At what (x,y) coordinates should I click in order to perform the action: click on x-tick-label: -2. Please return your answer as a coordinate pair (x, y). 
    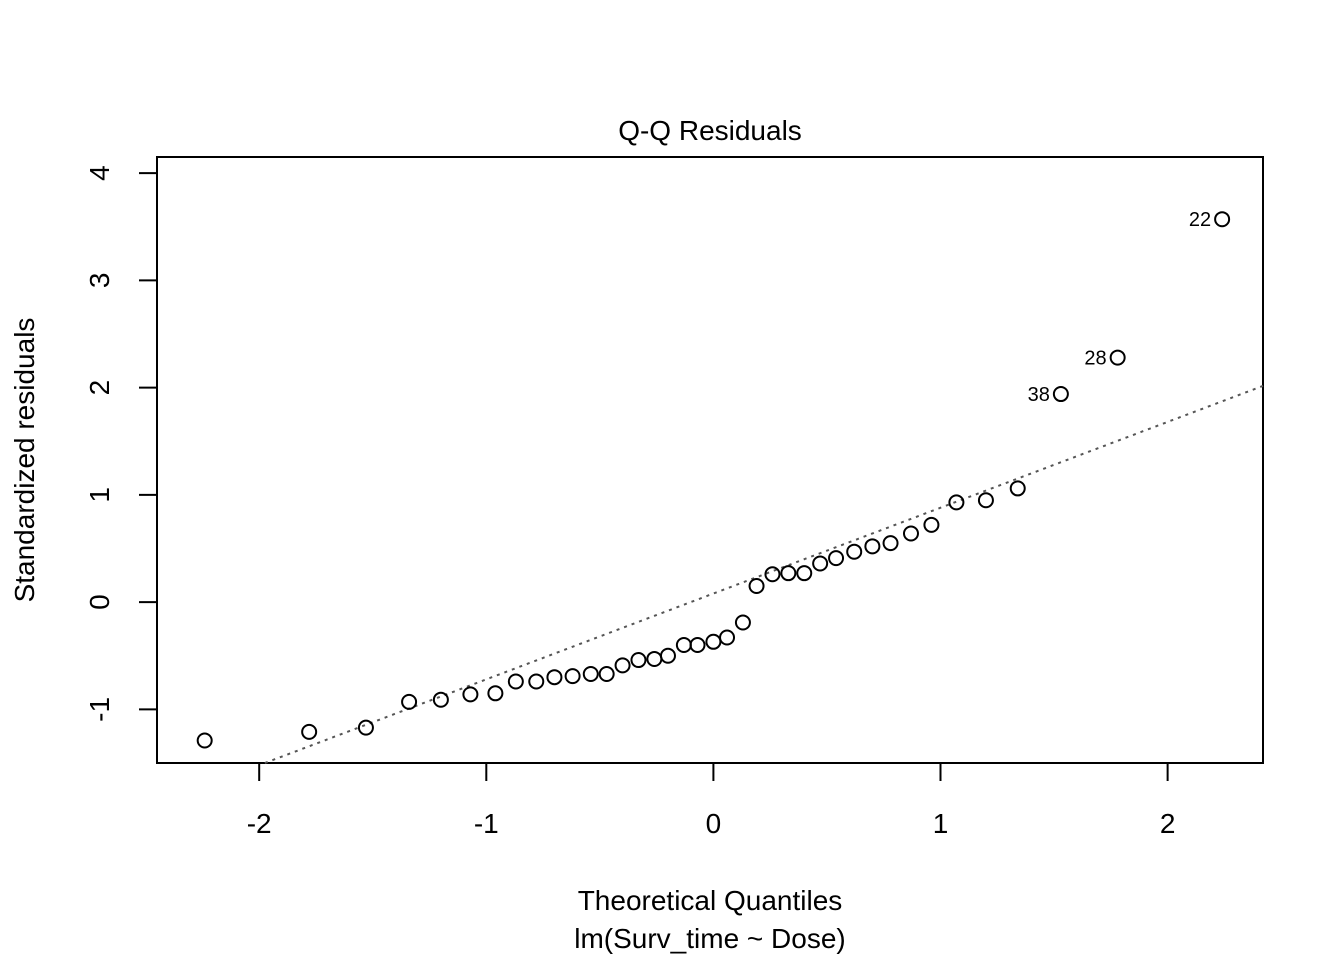
    Looking at the image, I should click on (259, 823).